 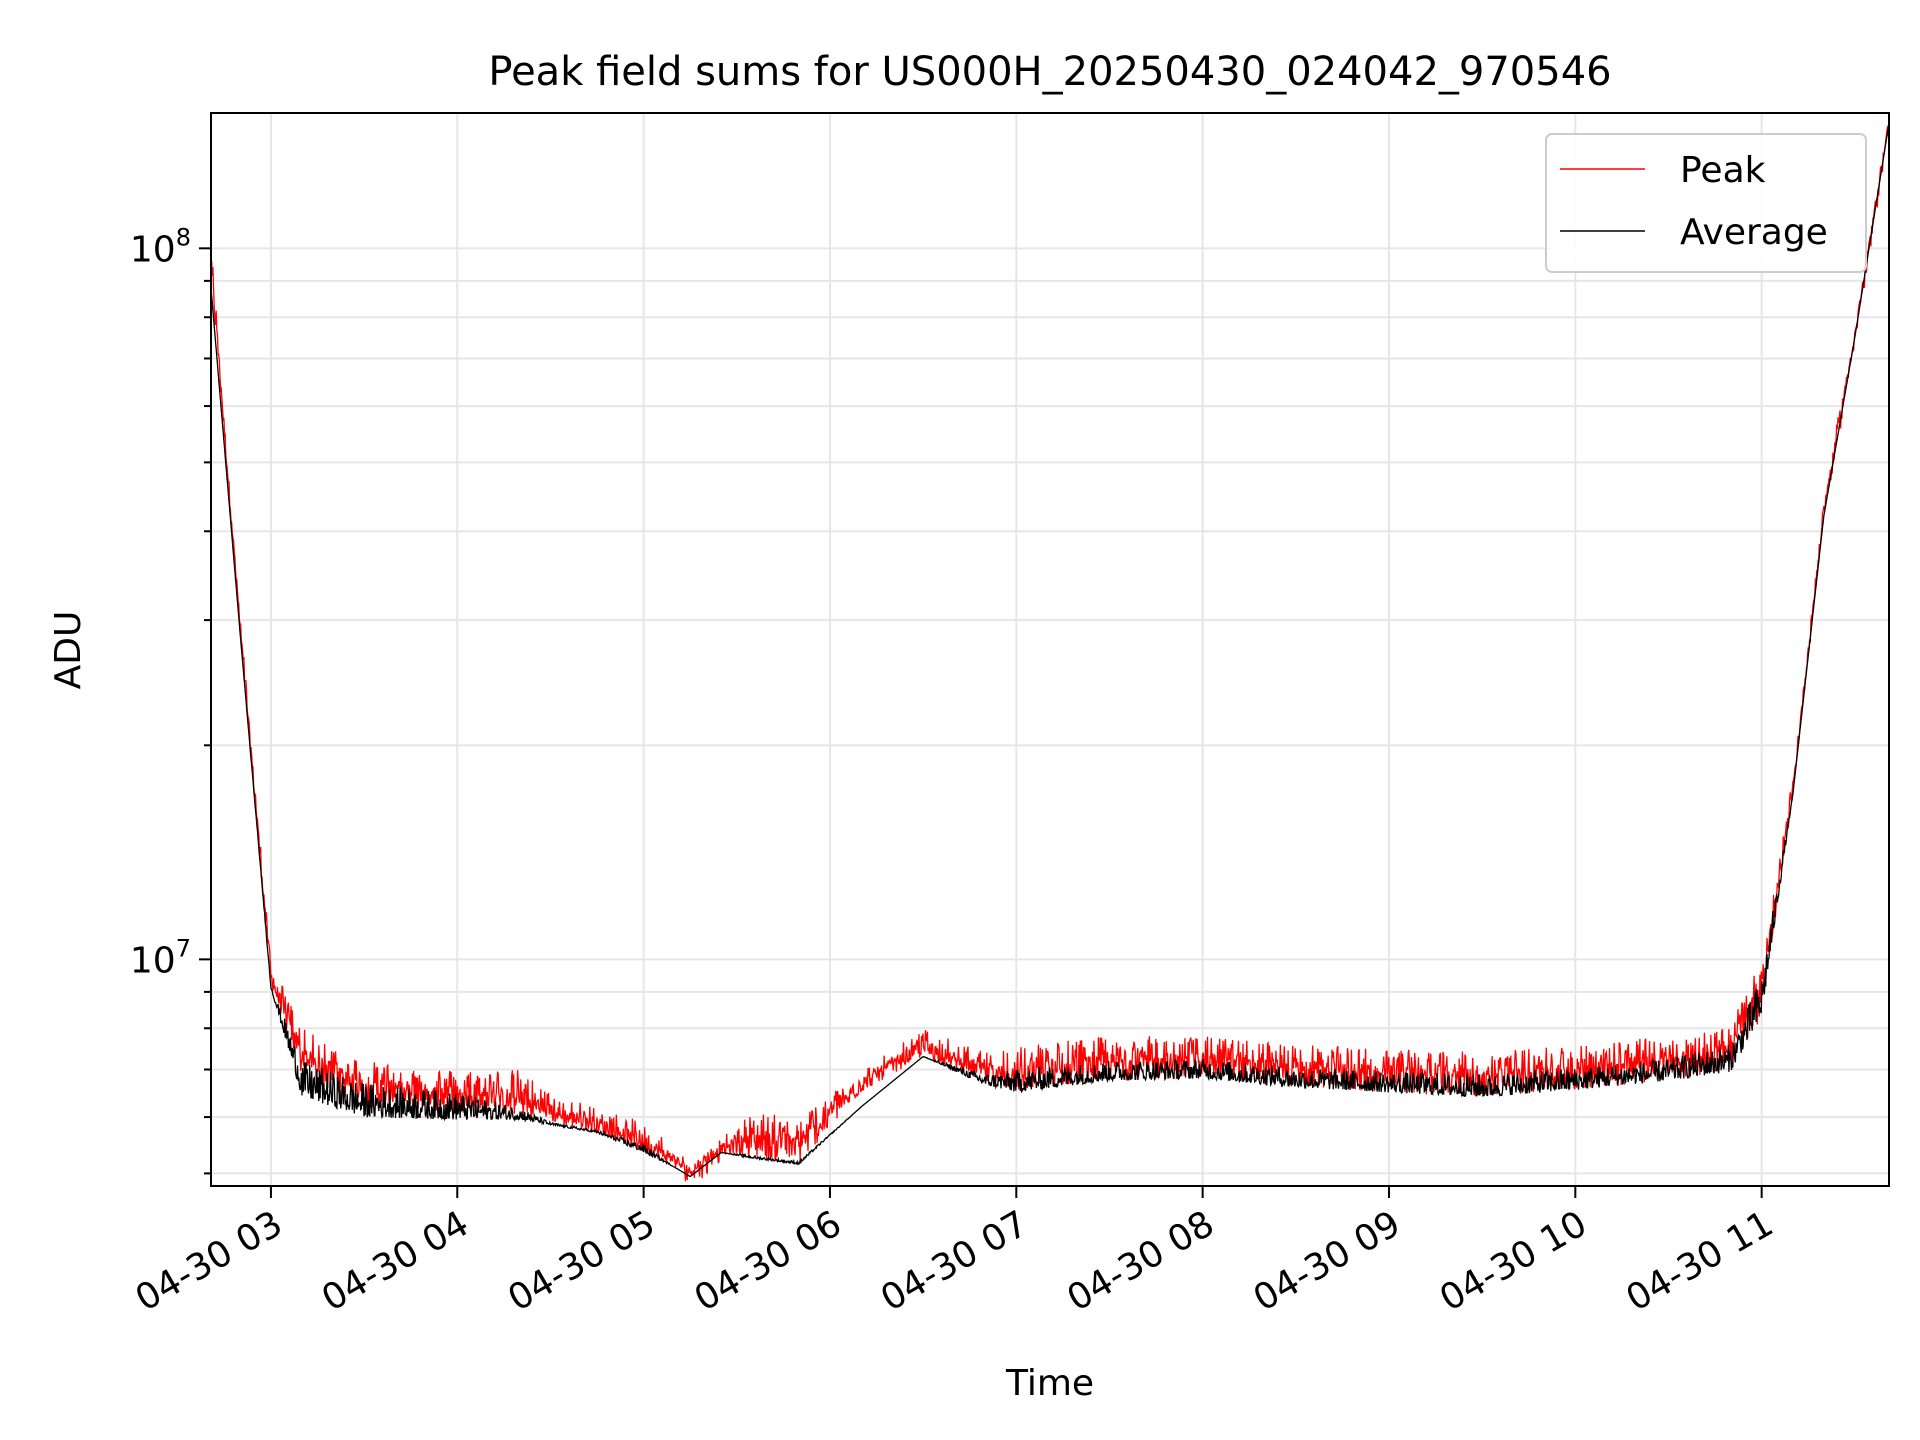 I want to click on y-tick-label: 10⁸, so click(x=160, y=246).